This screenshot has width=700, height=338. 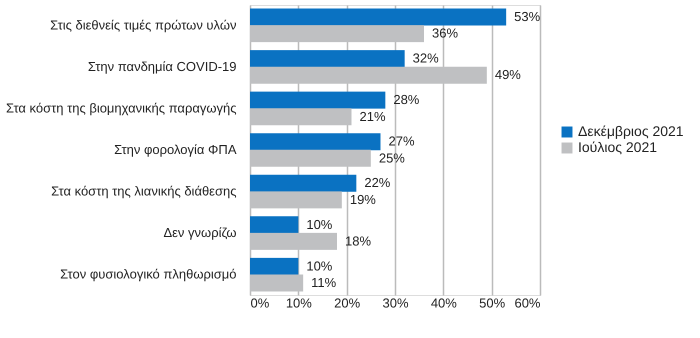 What do you see at coordinates (363, 199) in the screenshot?
I see `data-label: 19%` at bounding box center [363, 199].